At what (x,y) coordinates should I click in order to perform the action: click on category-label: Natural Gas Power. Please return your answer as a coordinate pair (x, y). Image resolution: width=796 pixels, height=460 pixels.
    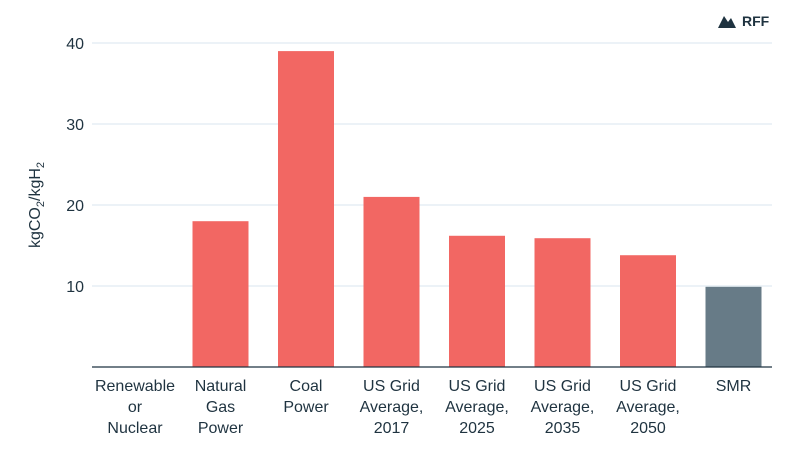
    Looking at the image, I should click on (221, 407).